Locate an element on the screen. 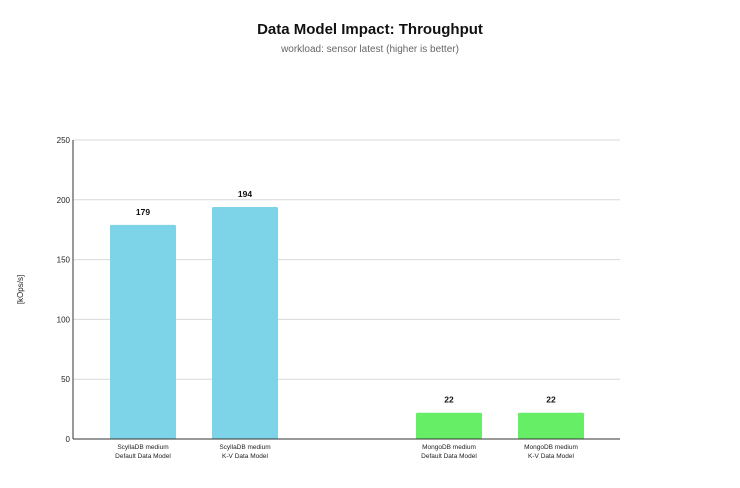  data-label: 194 is located at coordinates (245, 194).